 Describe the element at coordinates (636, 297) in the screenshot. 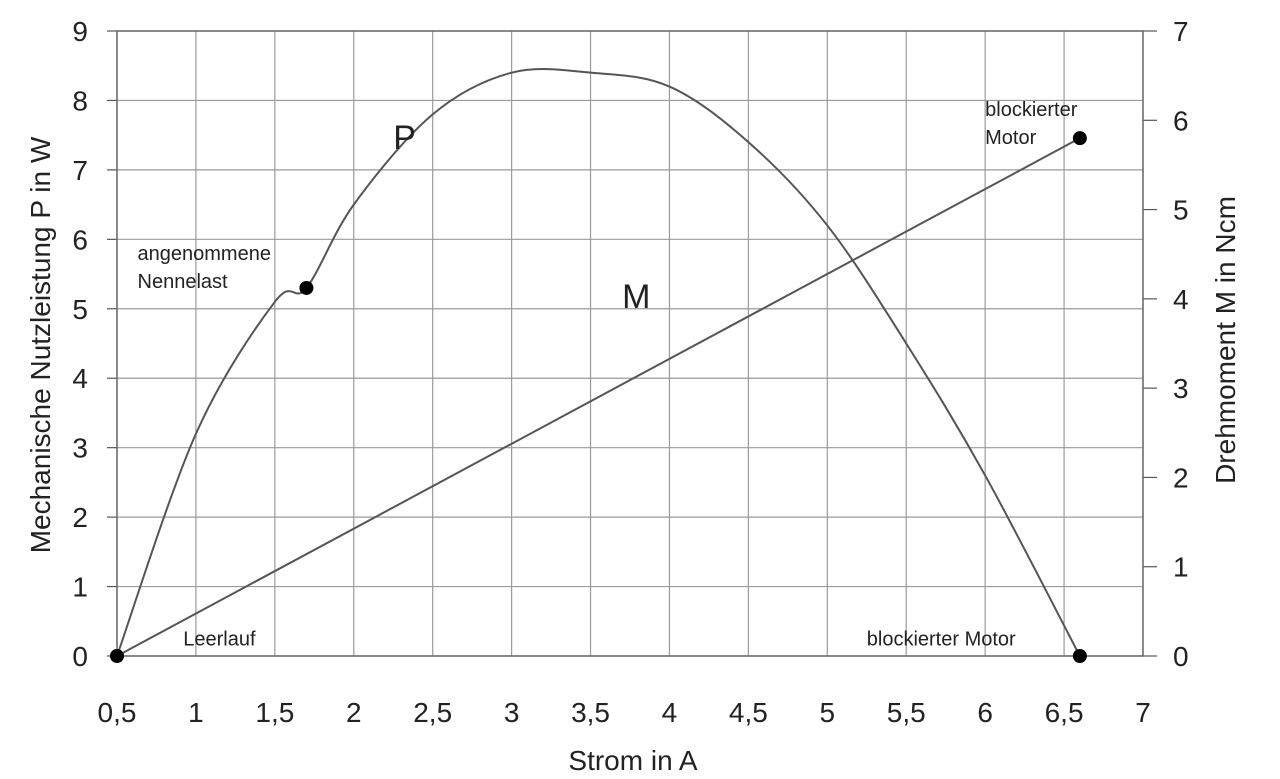

I see `series-label-M: M` at that location.